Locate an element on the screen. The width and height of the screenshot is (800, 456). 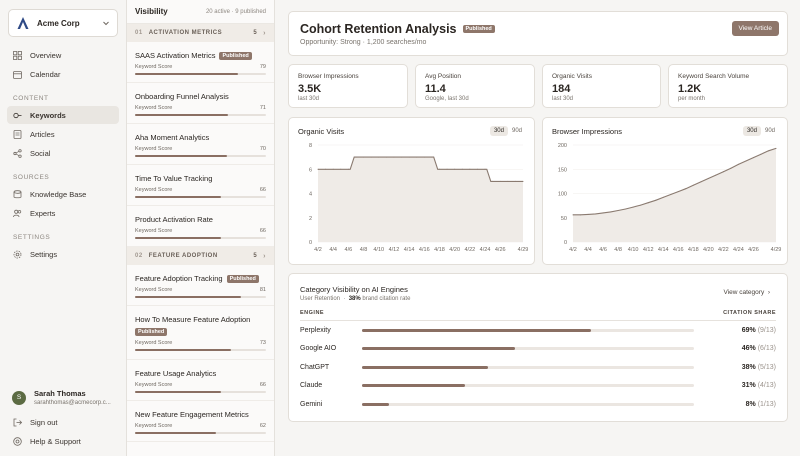
view-category-link: View category › is located at coordinates (746, 292).